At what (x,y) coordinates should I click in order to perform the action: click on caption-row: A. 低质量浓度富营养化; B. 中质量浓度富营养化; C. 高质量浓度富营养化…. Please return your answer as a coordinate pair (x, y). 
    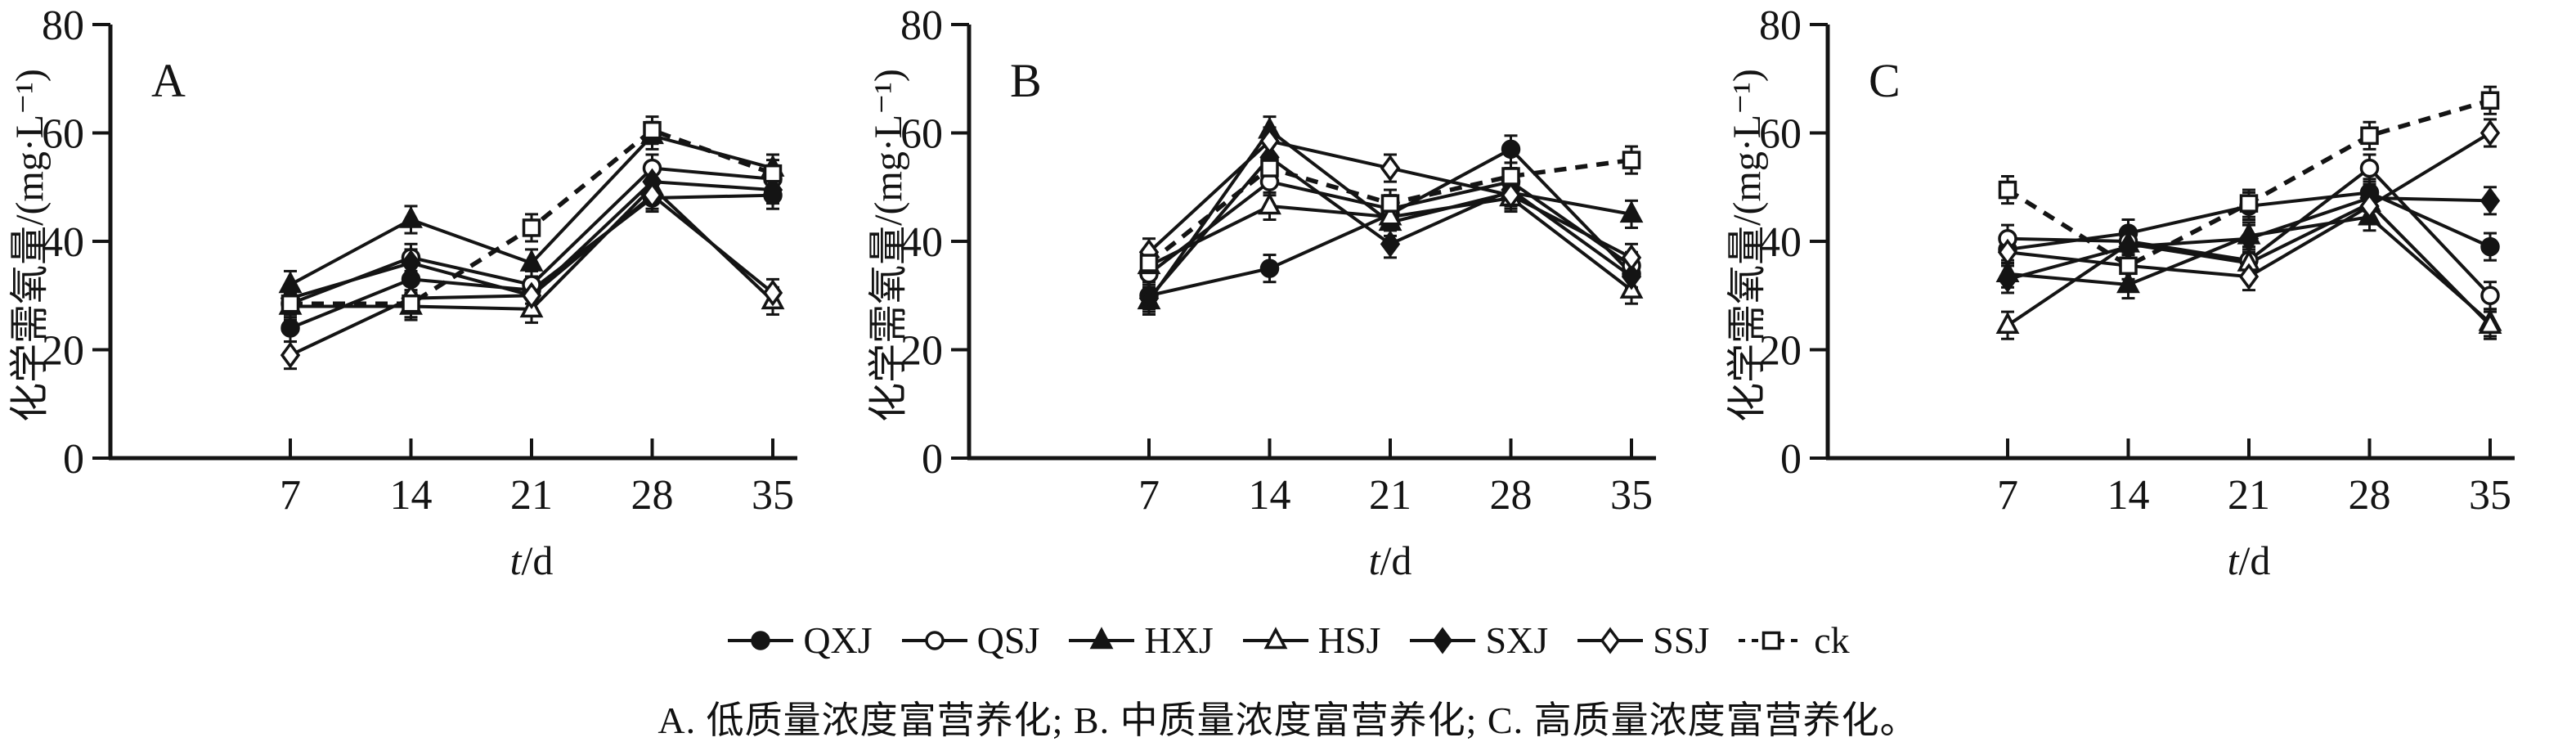
    Looking at the image, I should click on (1288, 718).